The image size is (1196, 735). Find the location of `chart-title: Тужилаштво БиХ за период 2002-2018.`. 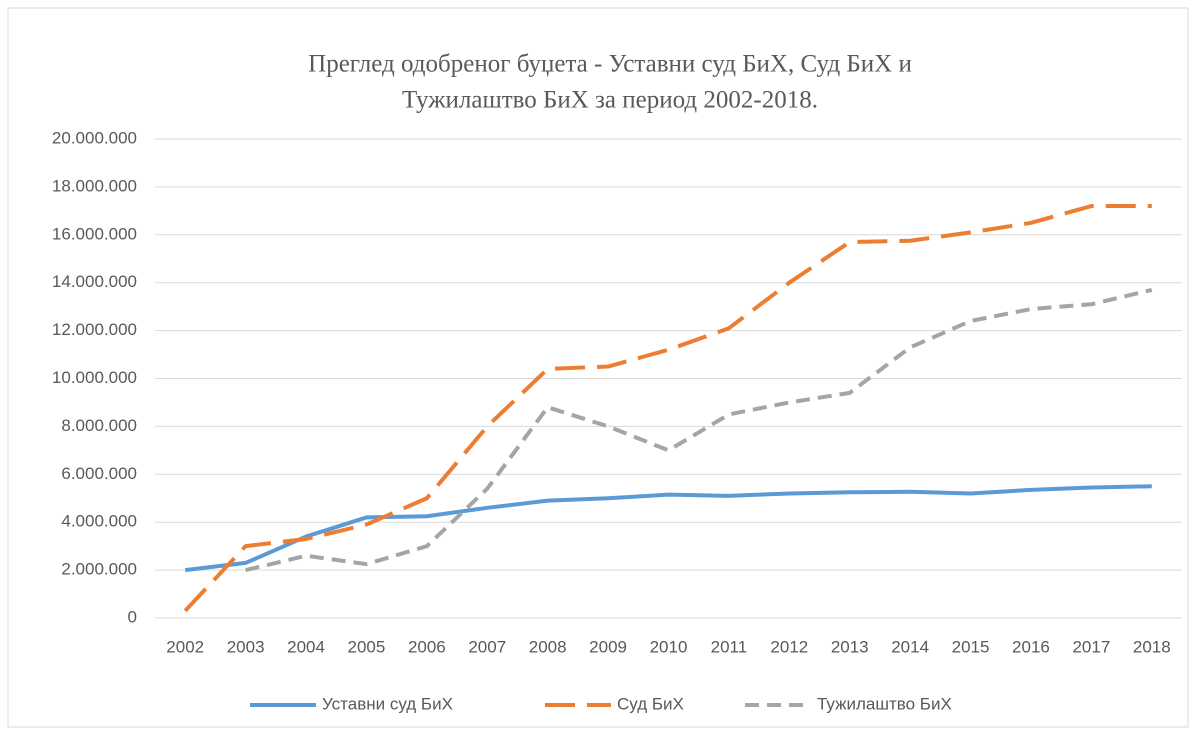

chart-title: Тужилаштво БиХ за период 2002-2018. is located at coordinates (610, 100).